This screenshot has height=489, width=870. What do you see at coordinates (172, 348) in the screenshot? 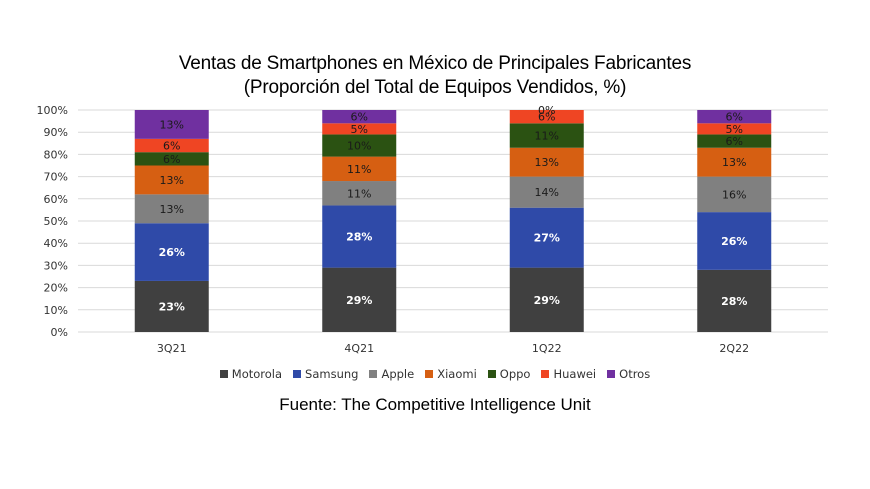
I see `x-tick-label: 3Q21` at bounding box center [172, 348].